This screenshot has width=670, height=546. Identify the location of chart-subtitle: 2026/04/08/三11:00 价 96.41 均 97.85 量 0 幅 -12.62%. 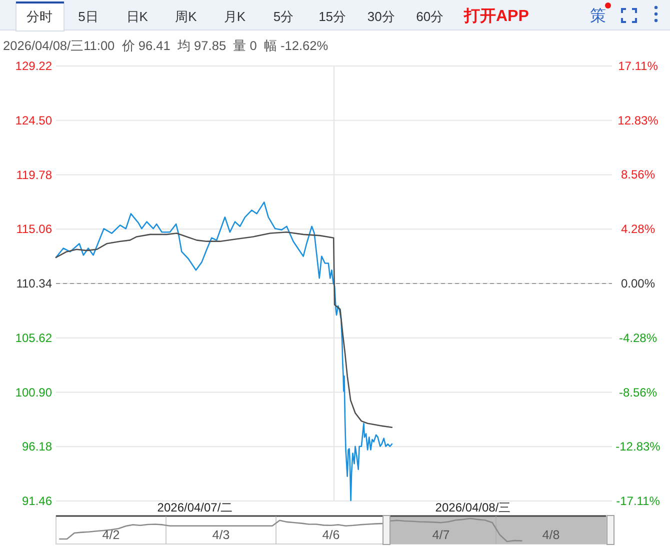
(165, 45).